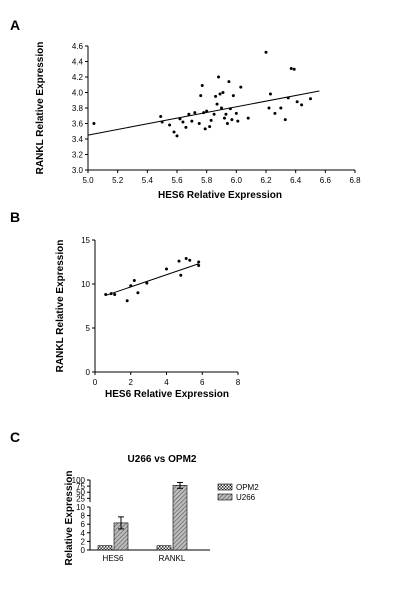 This screenshot has width=400, height=605. What do you see at coordinates (203, 113) in the screenshot?
I see `panel-a-trendline` at bounding box center [203, 113].